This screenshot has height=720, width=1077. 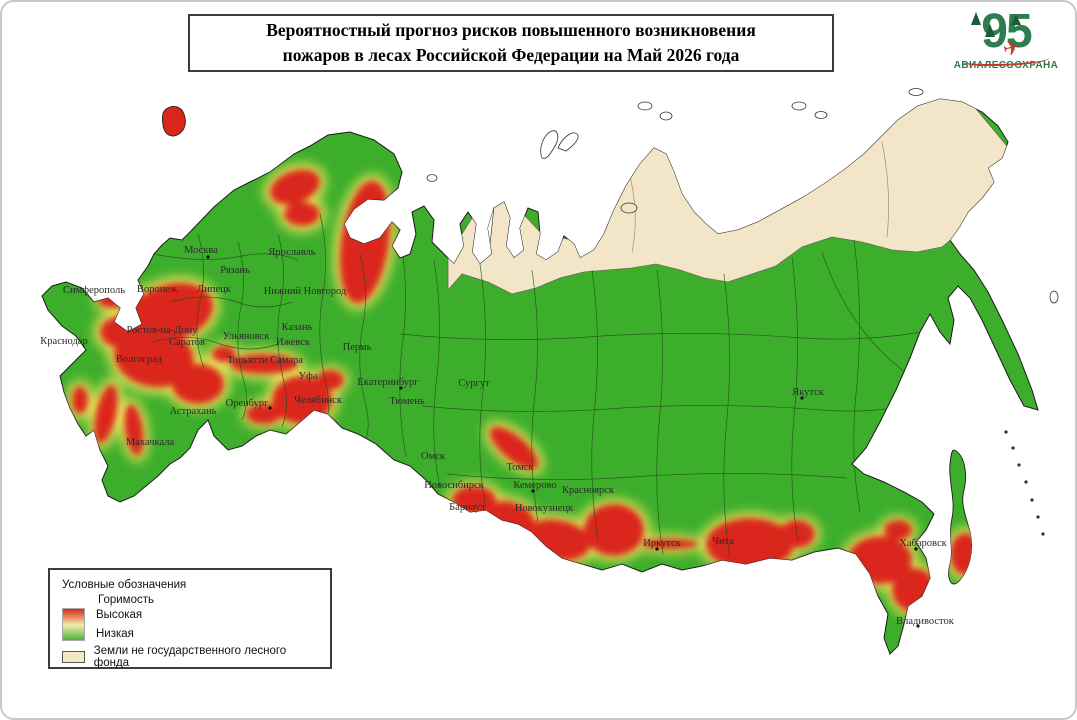 What do you see at coordinates (265, 360) in the screenshot?
I see `map-label: Тольятти Самара` at bounding box center [265, 360].